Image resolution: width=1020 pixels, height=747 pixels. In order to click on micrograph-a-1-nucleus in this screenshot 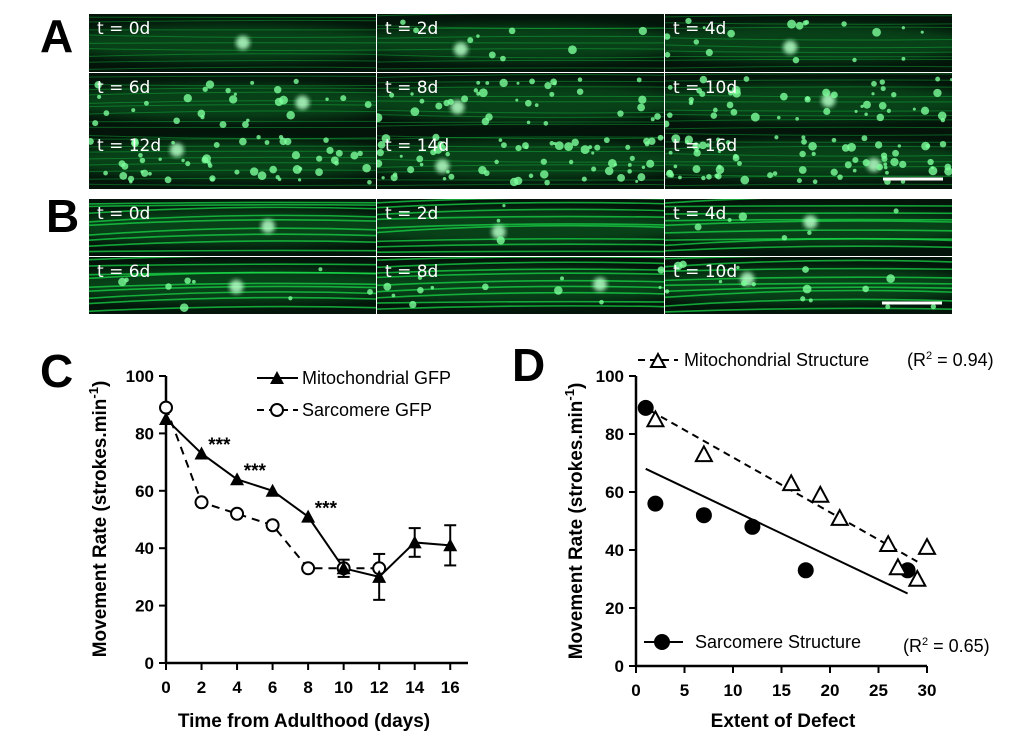, I will do `click(242, 42)`.